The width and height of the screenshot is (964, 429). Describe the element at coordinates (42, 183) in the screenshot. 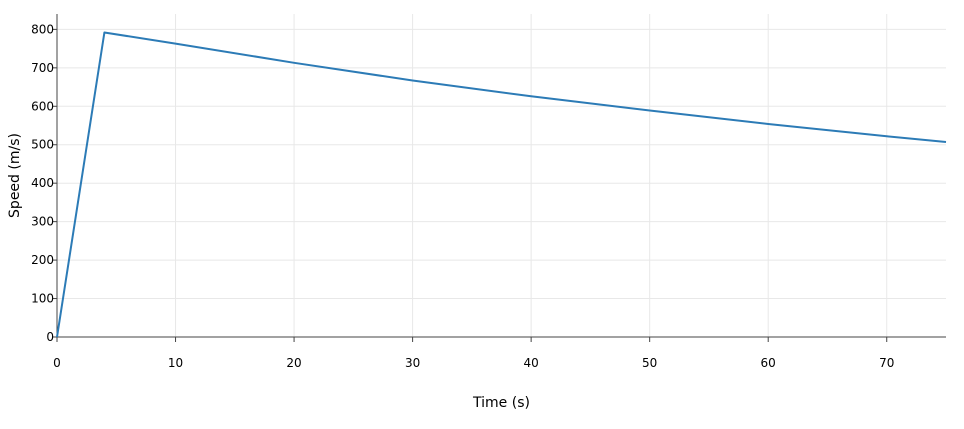

I see `y-tick-label: 400` at that location.